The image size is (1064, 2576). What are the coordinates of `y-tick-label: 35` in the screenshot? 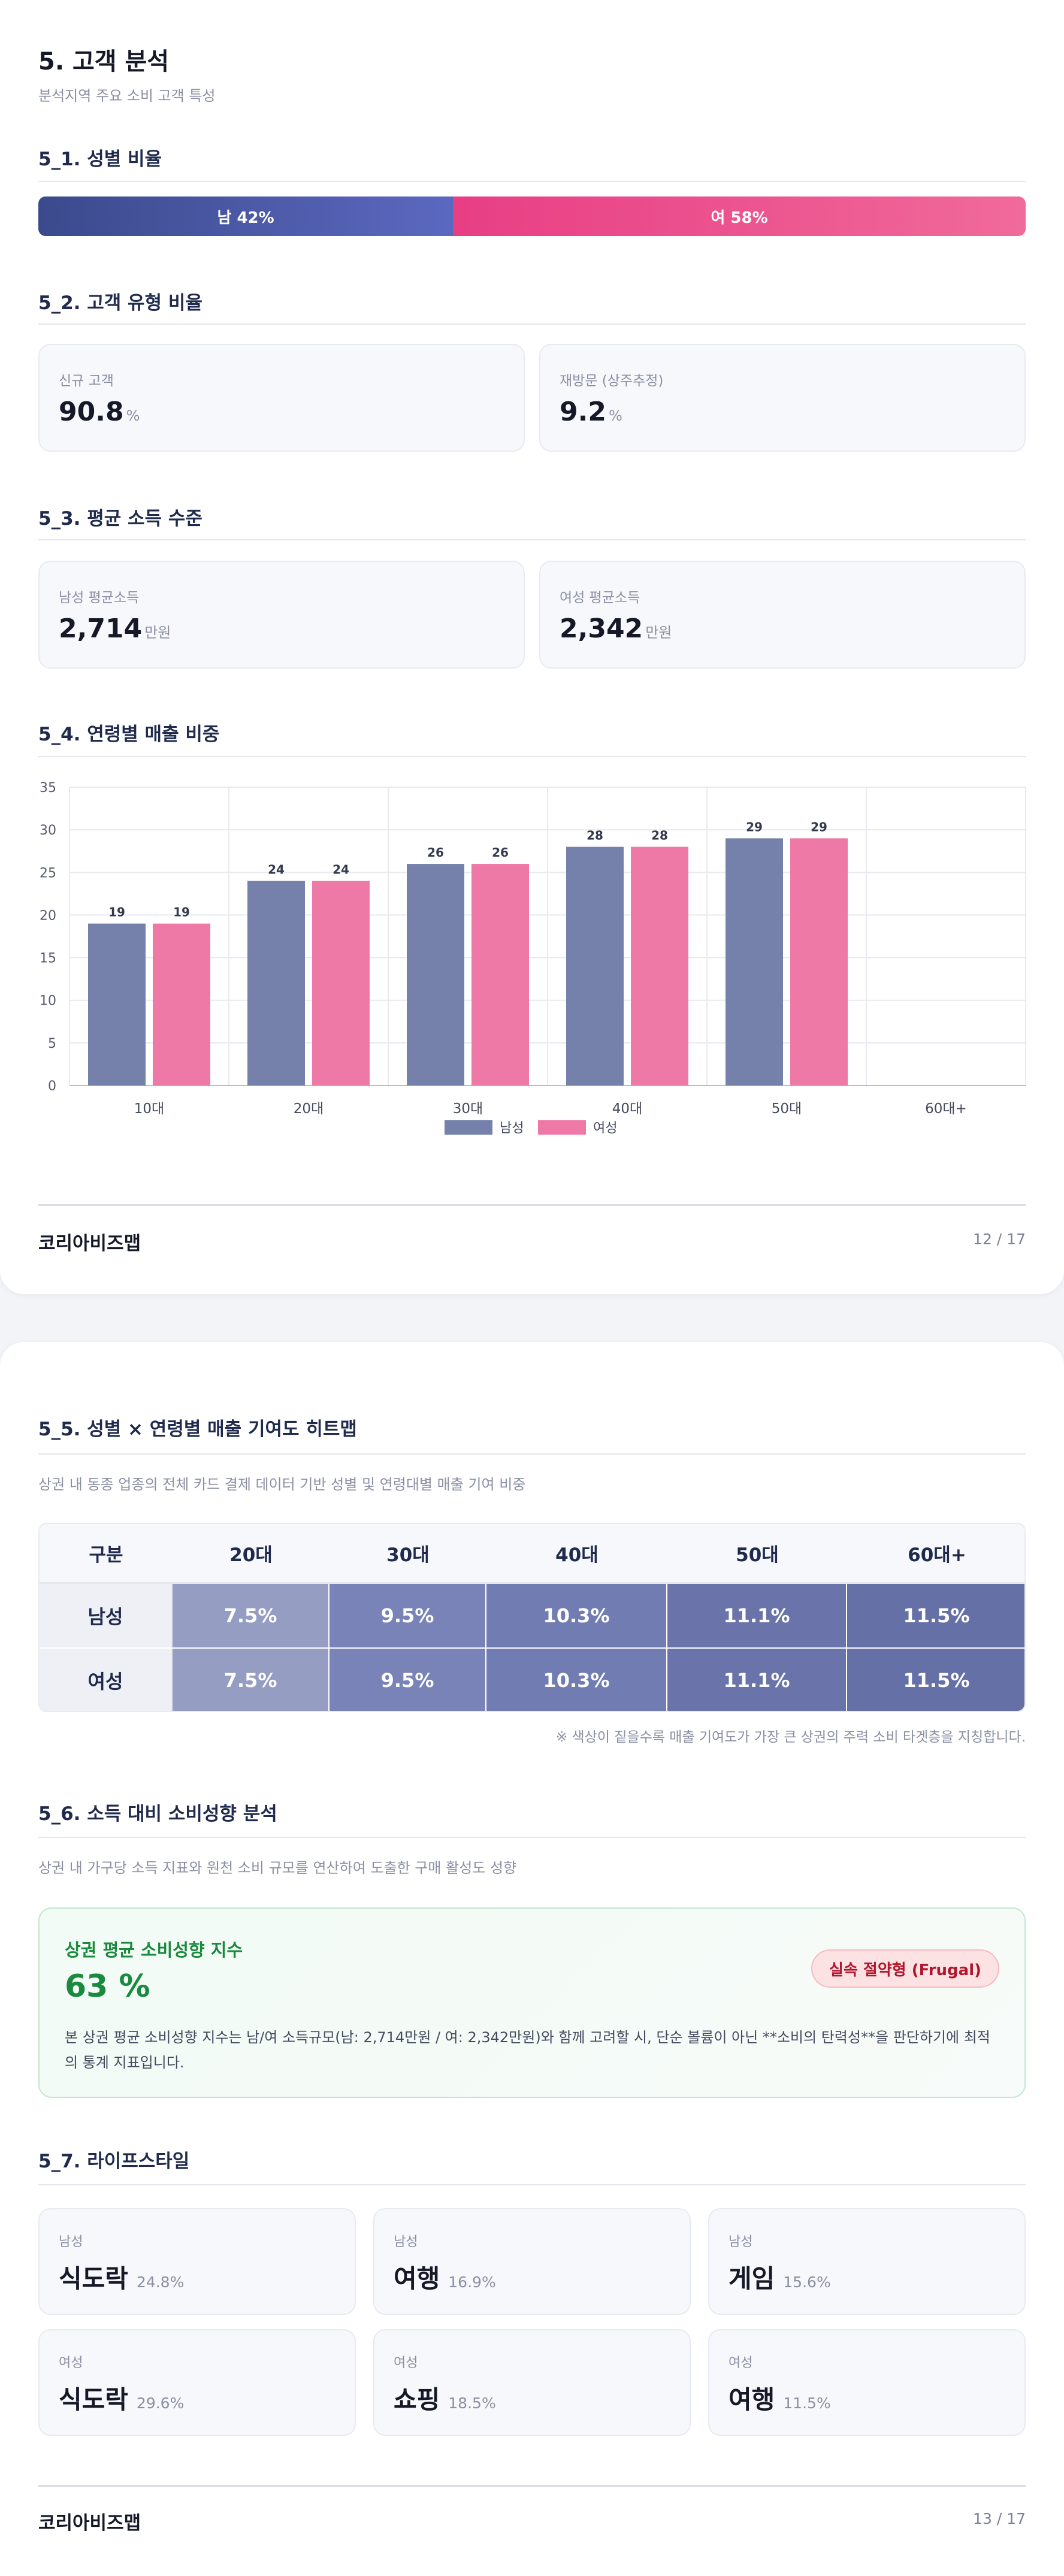 It's located at (48, 788).